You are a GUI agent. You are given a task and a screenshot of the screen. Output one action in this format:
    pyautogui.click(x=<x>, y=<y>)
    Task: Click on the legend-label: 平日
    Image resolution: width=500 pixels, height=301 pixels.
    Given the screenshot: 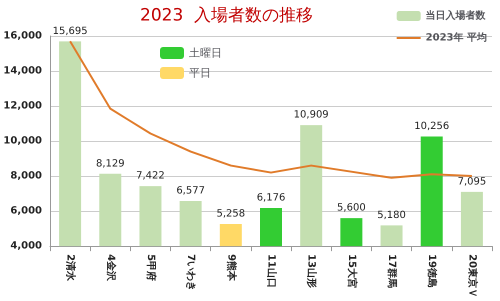 What is the action you would take?
    pyautogui.click(x=200, y=73)
    